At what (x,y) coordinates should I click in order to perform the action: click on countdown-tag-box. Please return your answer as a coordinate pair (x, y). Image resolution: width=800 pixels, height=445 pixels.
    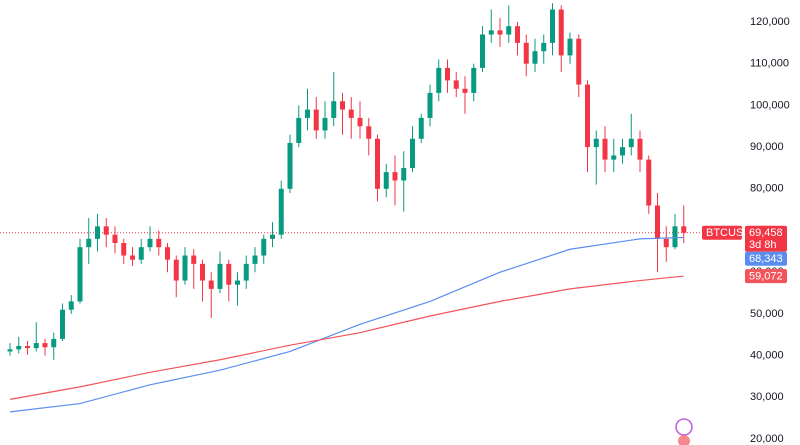
    Looking at the image, I should click on (766, 244).